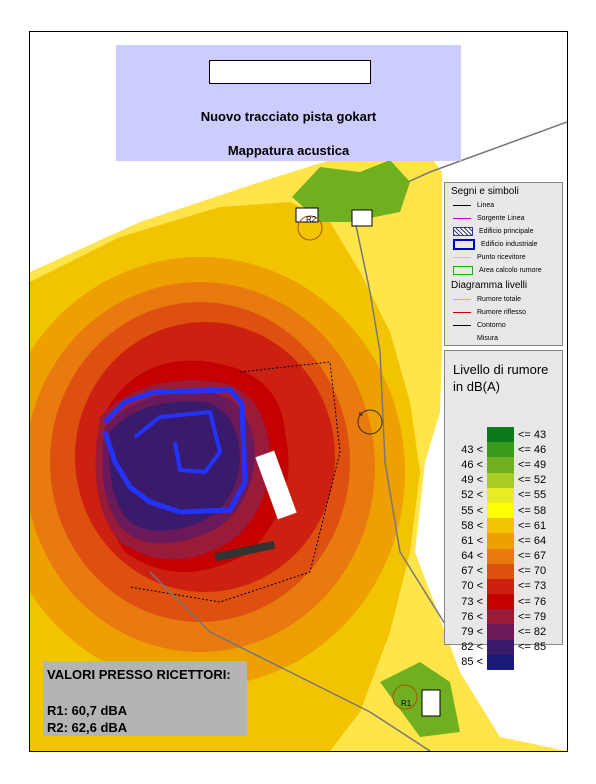 Image resolution: width=596 pixels, height=784 pixels. I want to click on hatched-structure, so click(245, 551).